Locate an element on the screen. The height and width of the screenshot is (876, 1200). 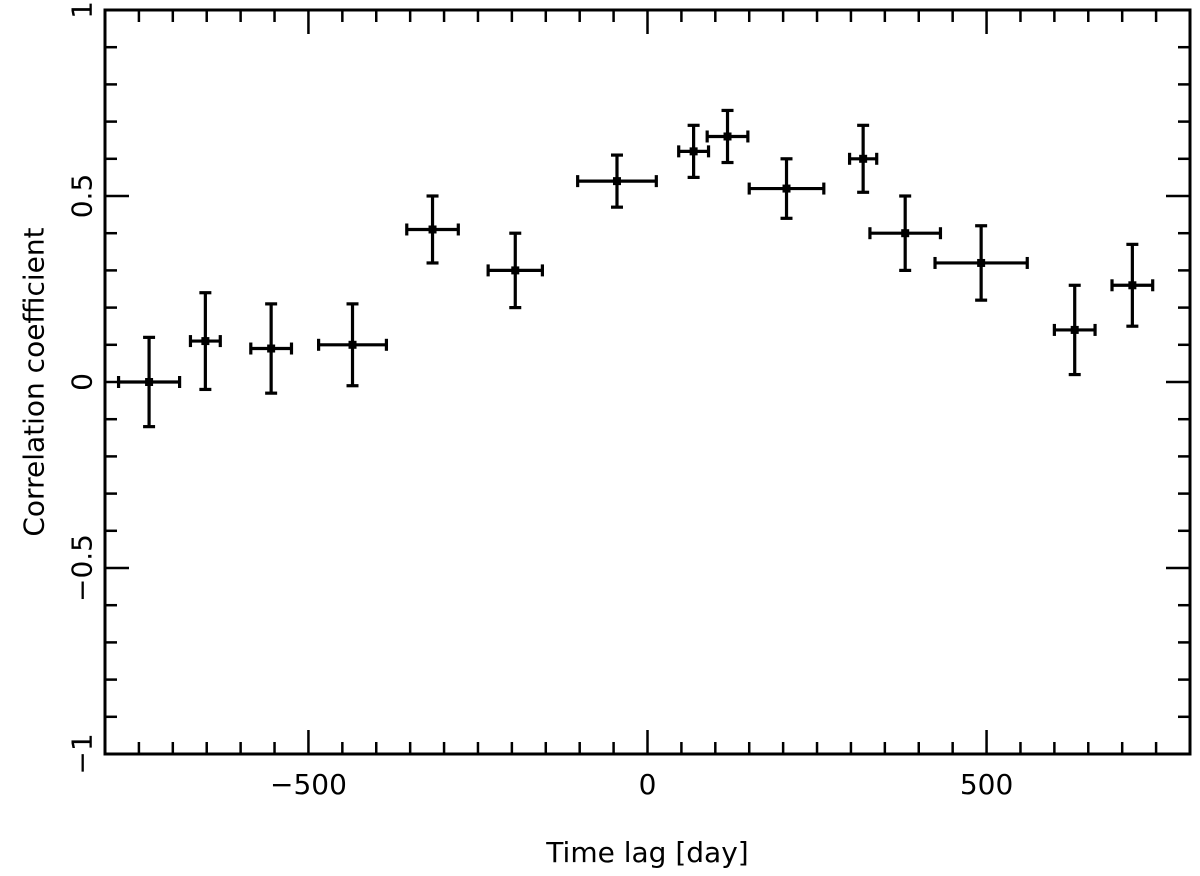
y-tick-label: 0 is located at coordinates (82, 382).